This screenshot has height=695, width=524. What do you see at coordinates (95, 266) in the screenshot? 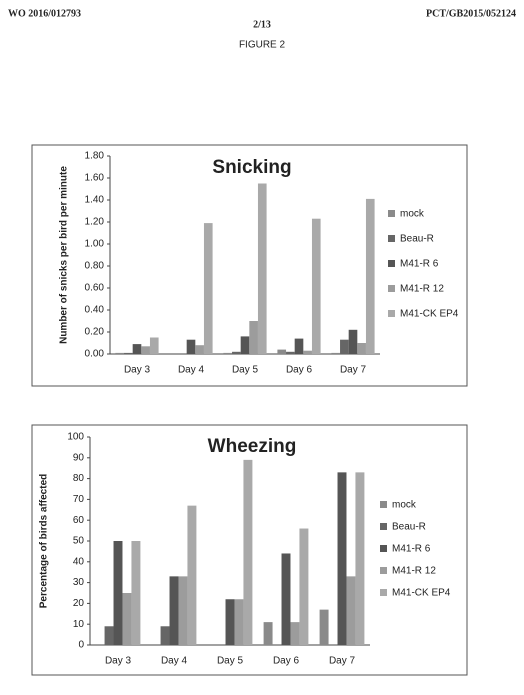
I see `y-tick-label: 0.80` at bounding box center [95, 266].